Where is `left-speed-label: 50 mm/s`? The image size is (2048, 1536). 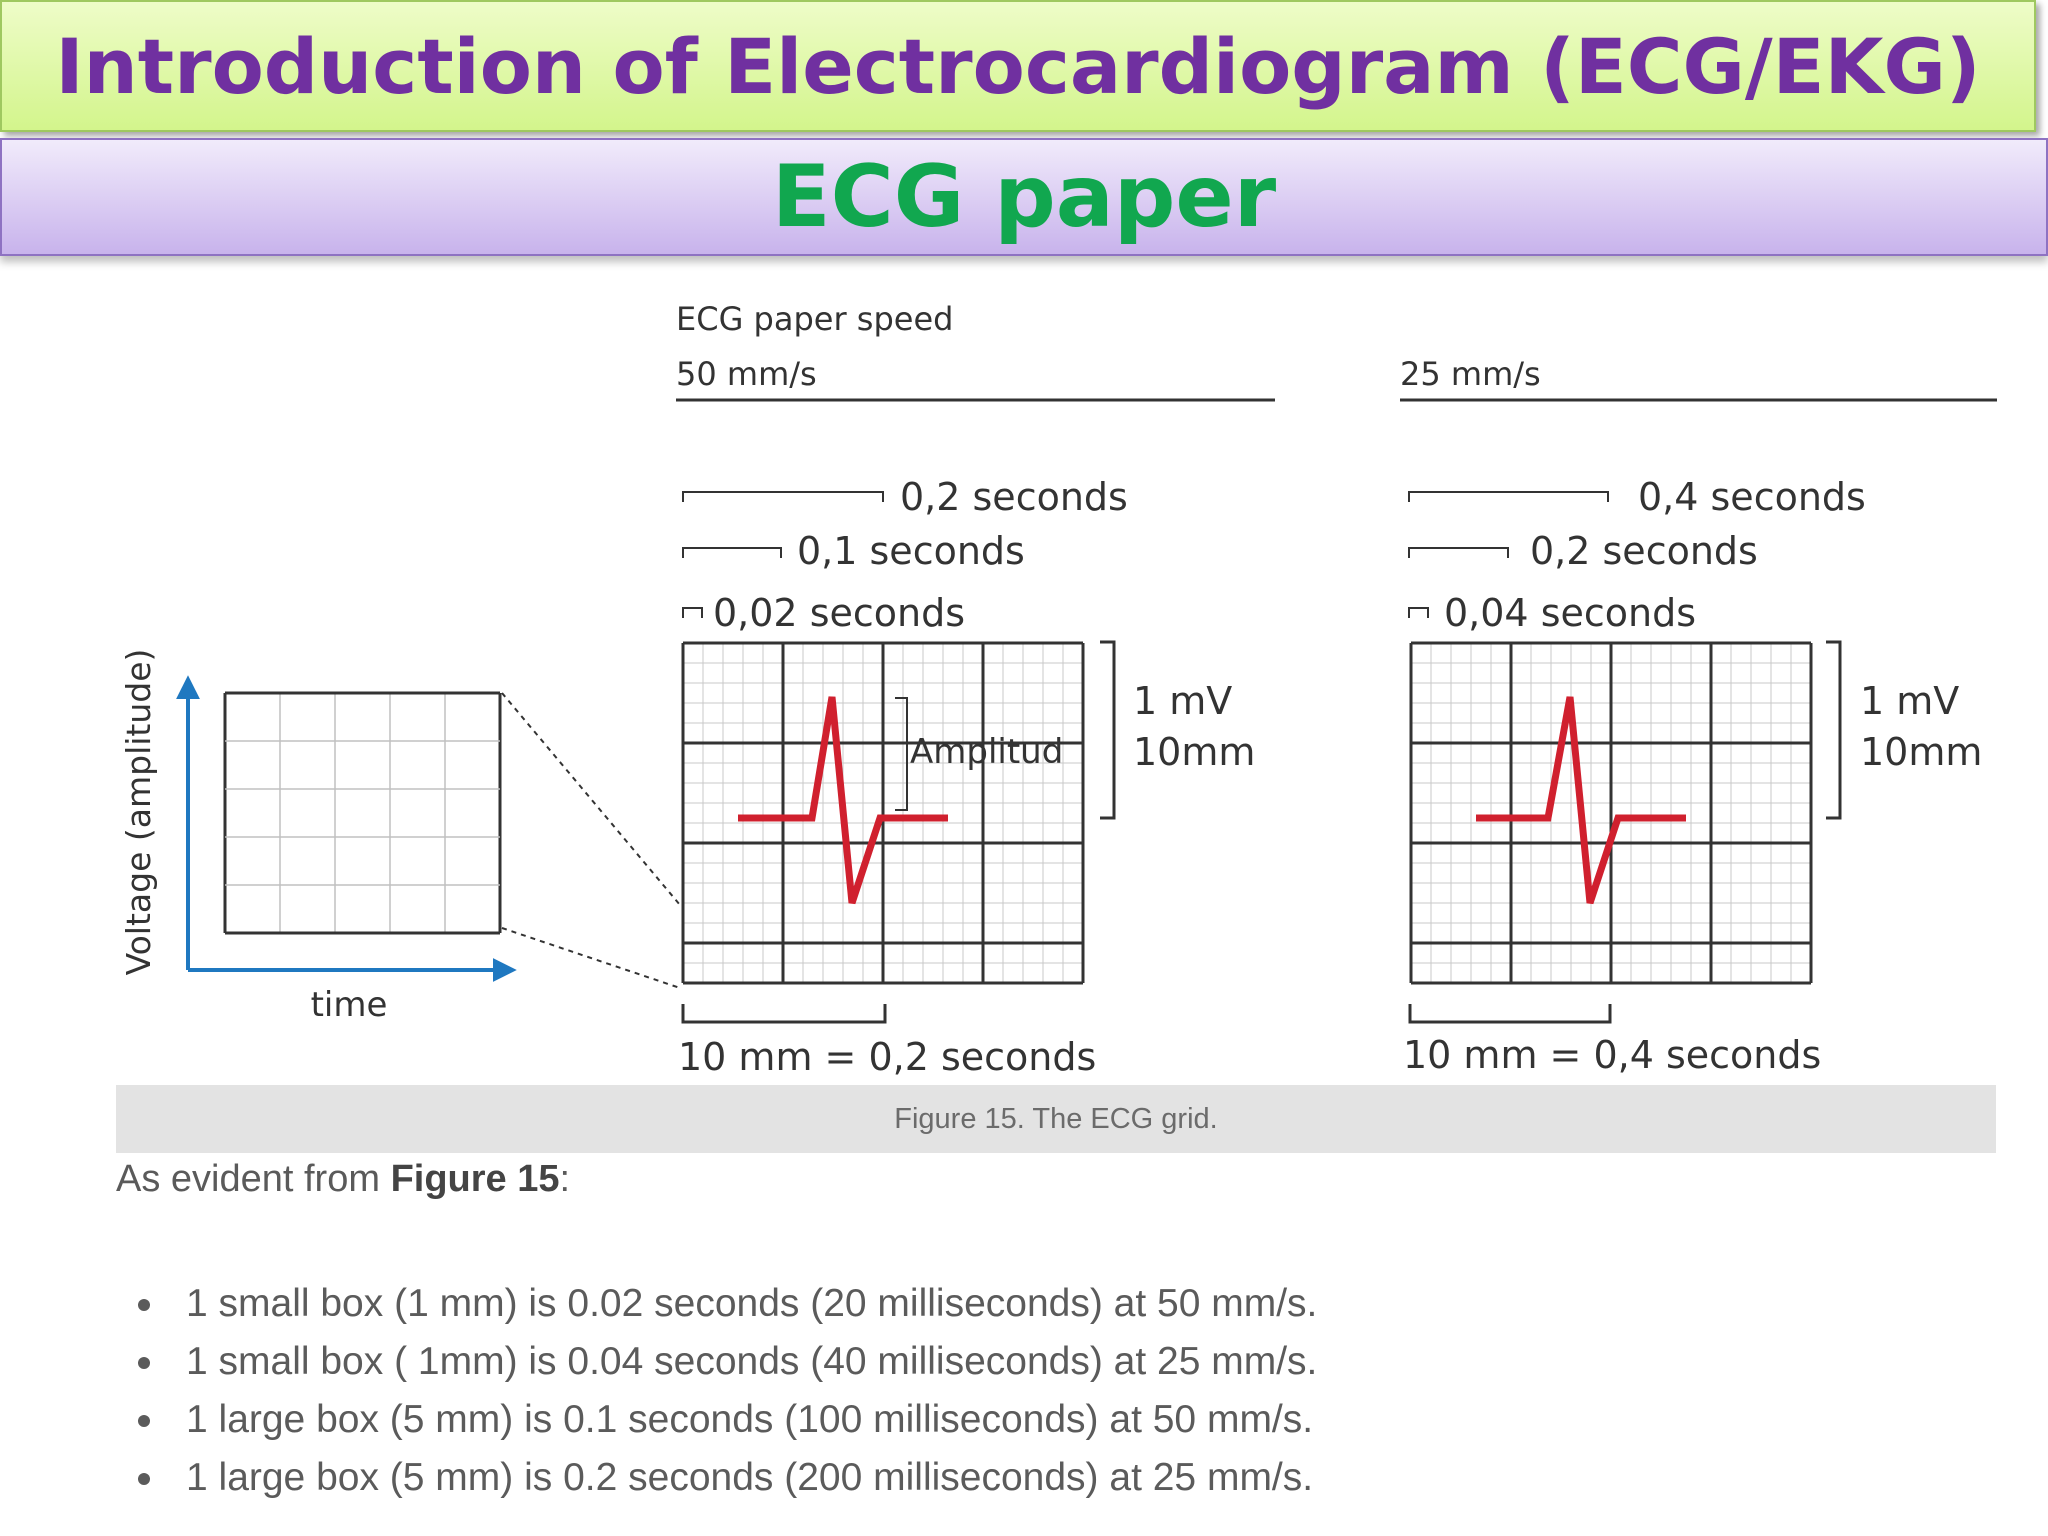 left-speed-label: 50 mm/s is located at coordinates (746, 374).